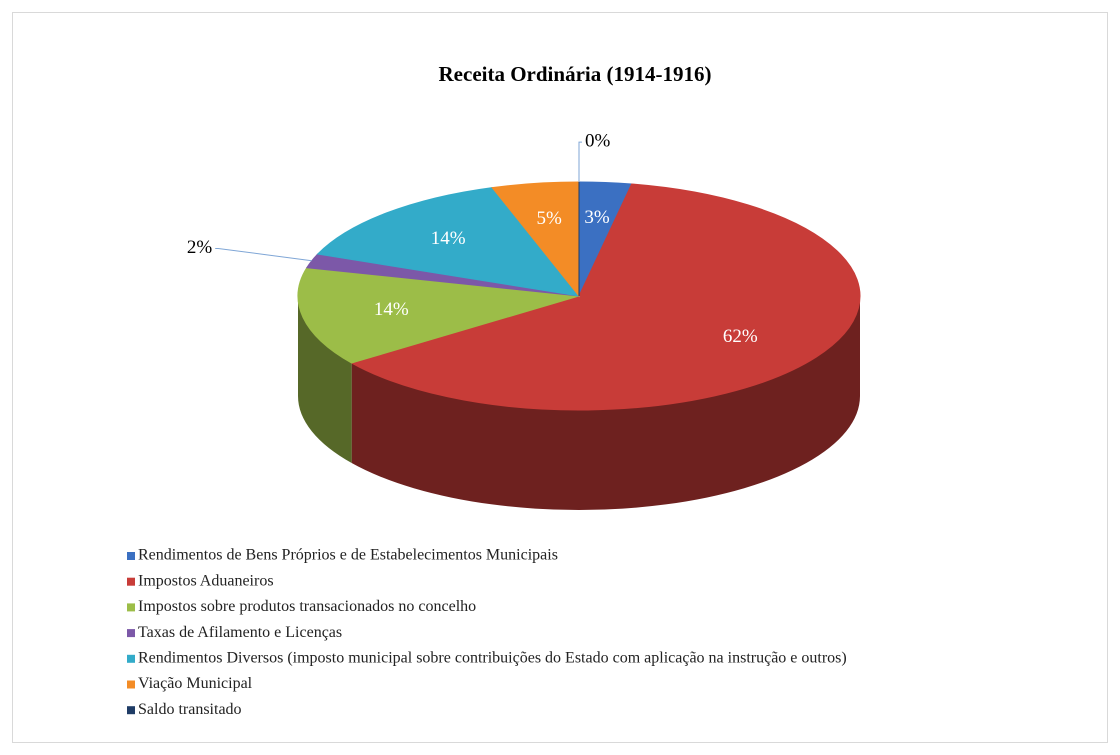 The height and width of the screenshot is (755, 1120). I want to click on data-label: 3%, so click(597, 217).